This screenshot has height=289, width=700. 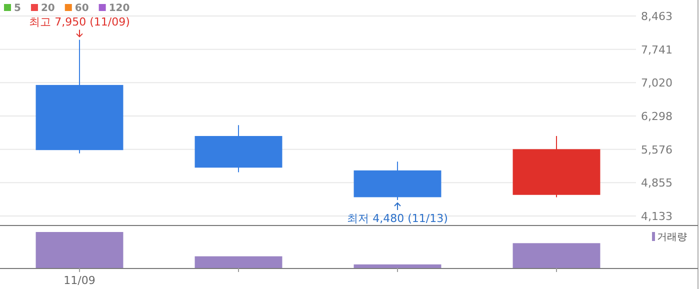 I want to click on ytick: 4,855, so click(x=656, y=183).